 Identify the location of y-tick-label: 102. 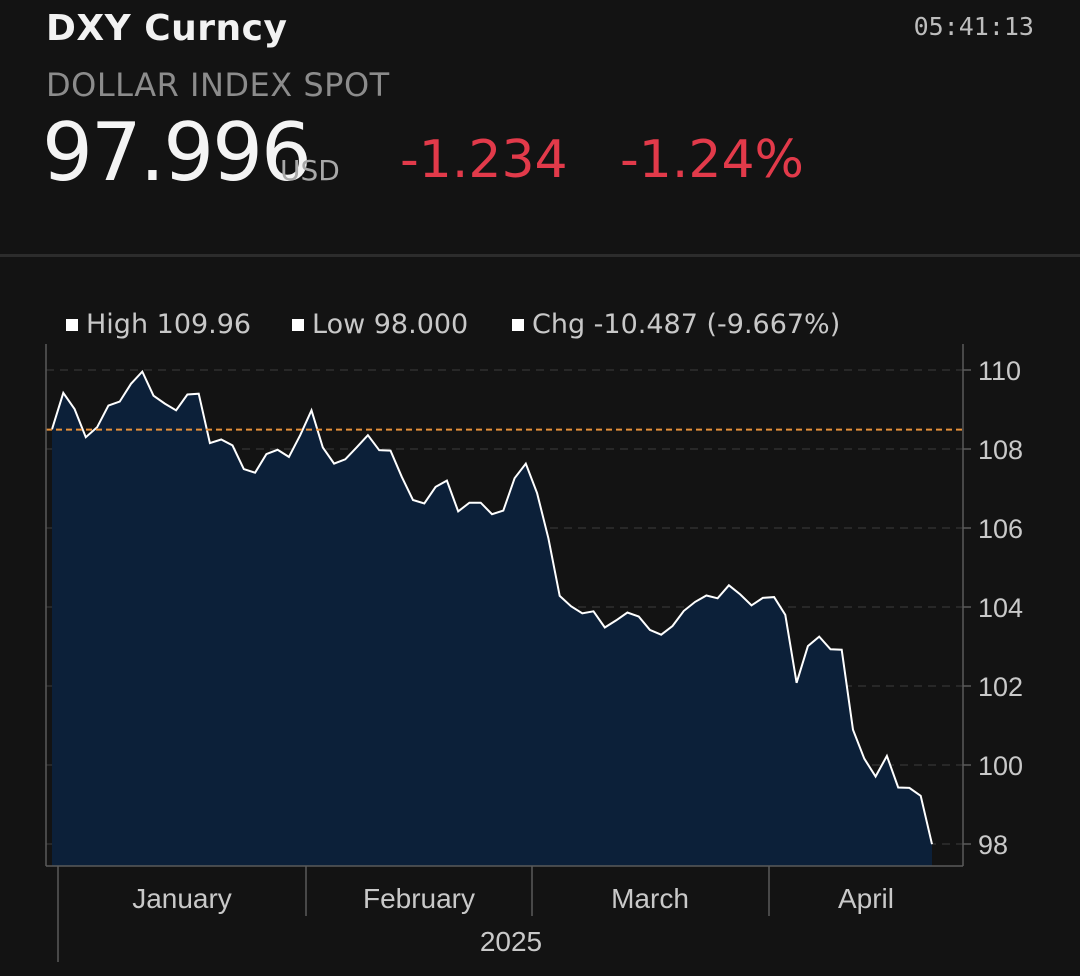
(1000, 687).